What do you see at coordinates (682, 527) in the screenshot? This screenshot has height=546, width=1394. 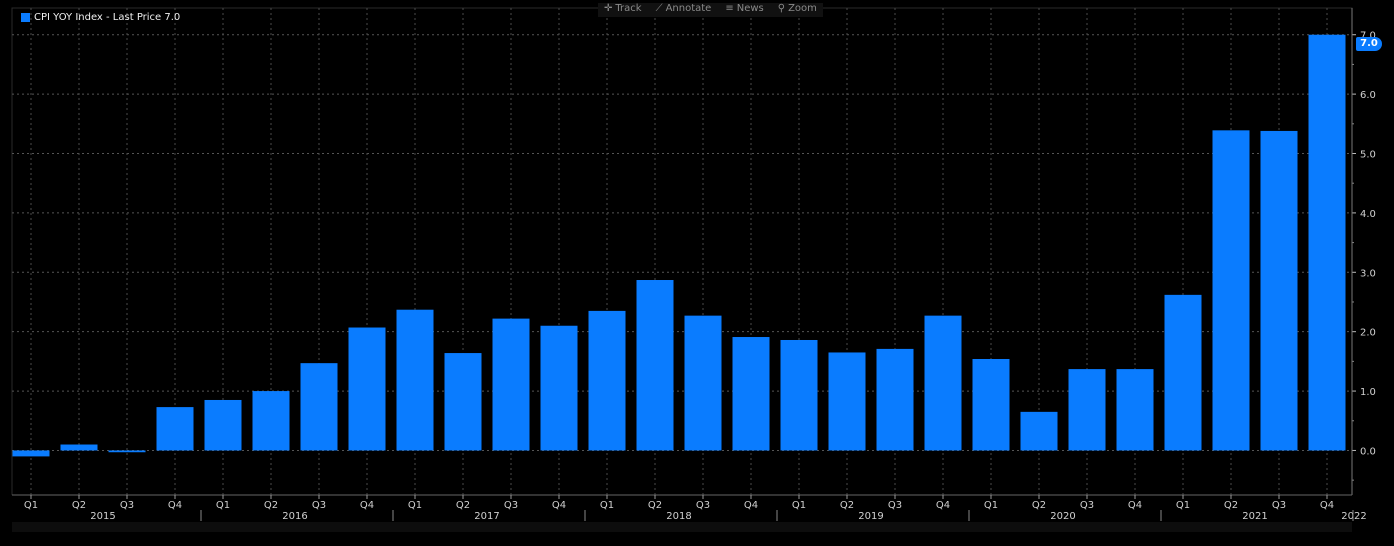 I see `x-axis-scroll-strip` at bounding box center [682, 527].